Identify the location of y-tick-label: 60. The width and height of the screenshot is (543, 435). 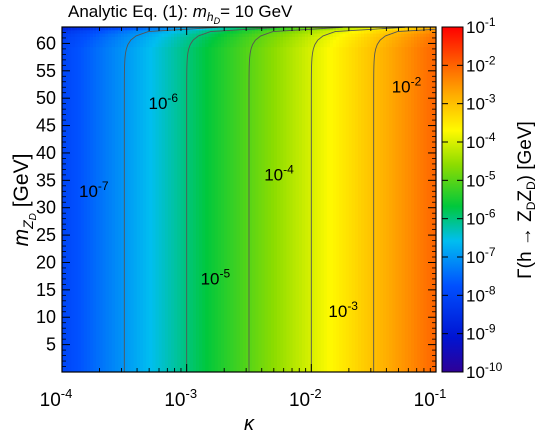
(46, 43).